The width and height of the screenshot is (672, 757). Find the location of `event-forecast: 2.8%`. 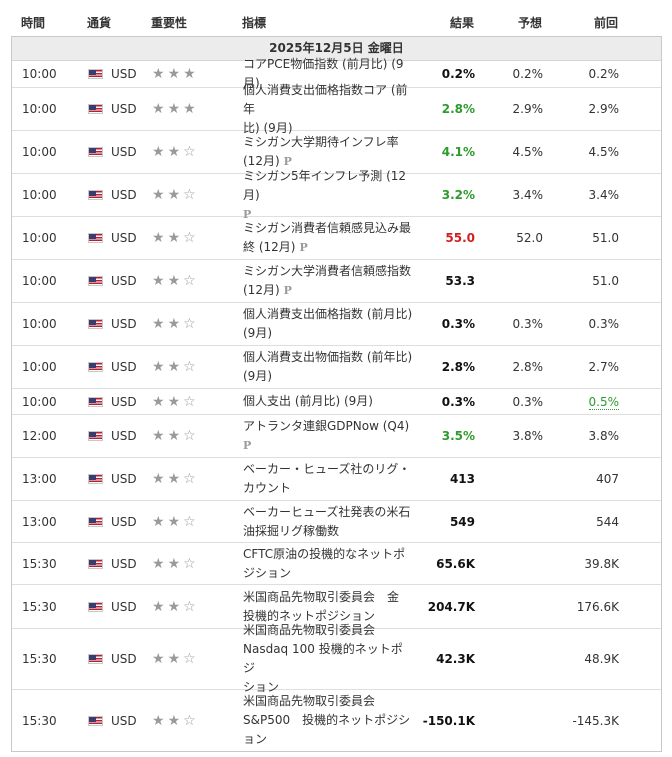

event-forecast: 2.8% is located at coordinates (528, 367).